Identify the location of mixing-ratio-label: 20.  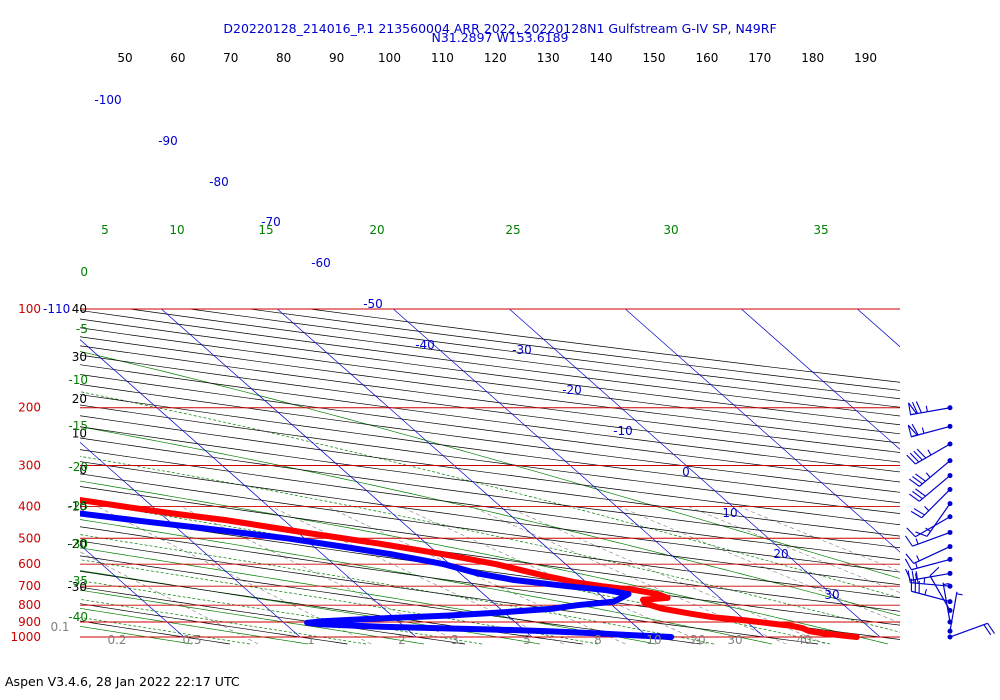
(697, 640).